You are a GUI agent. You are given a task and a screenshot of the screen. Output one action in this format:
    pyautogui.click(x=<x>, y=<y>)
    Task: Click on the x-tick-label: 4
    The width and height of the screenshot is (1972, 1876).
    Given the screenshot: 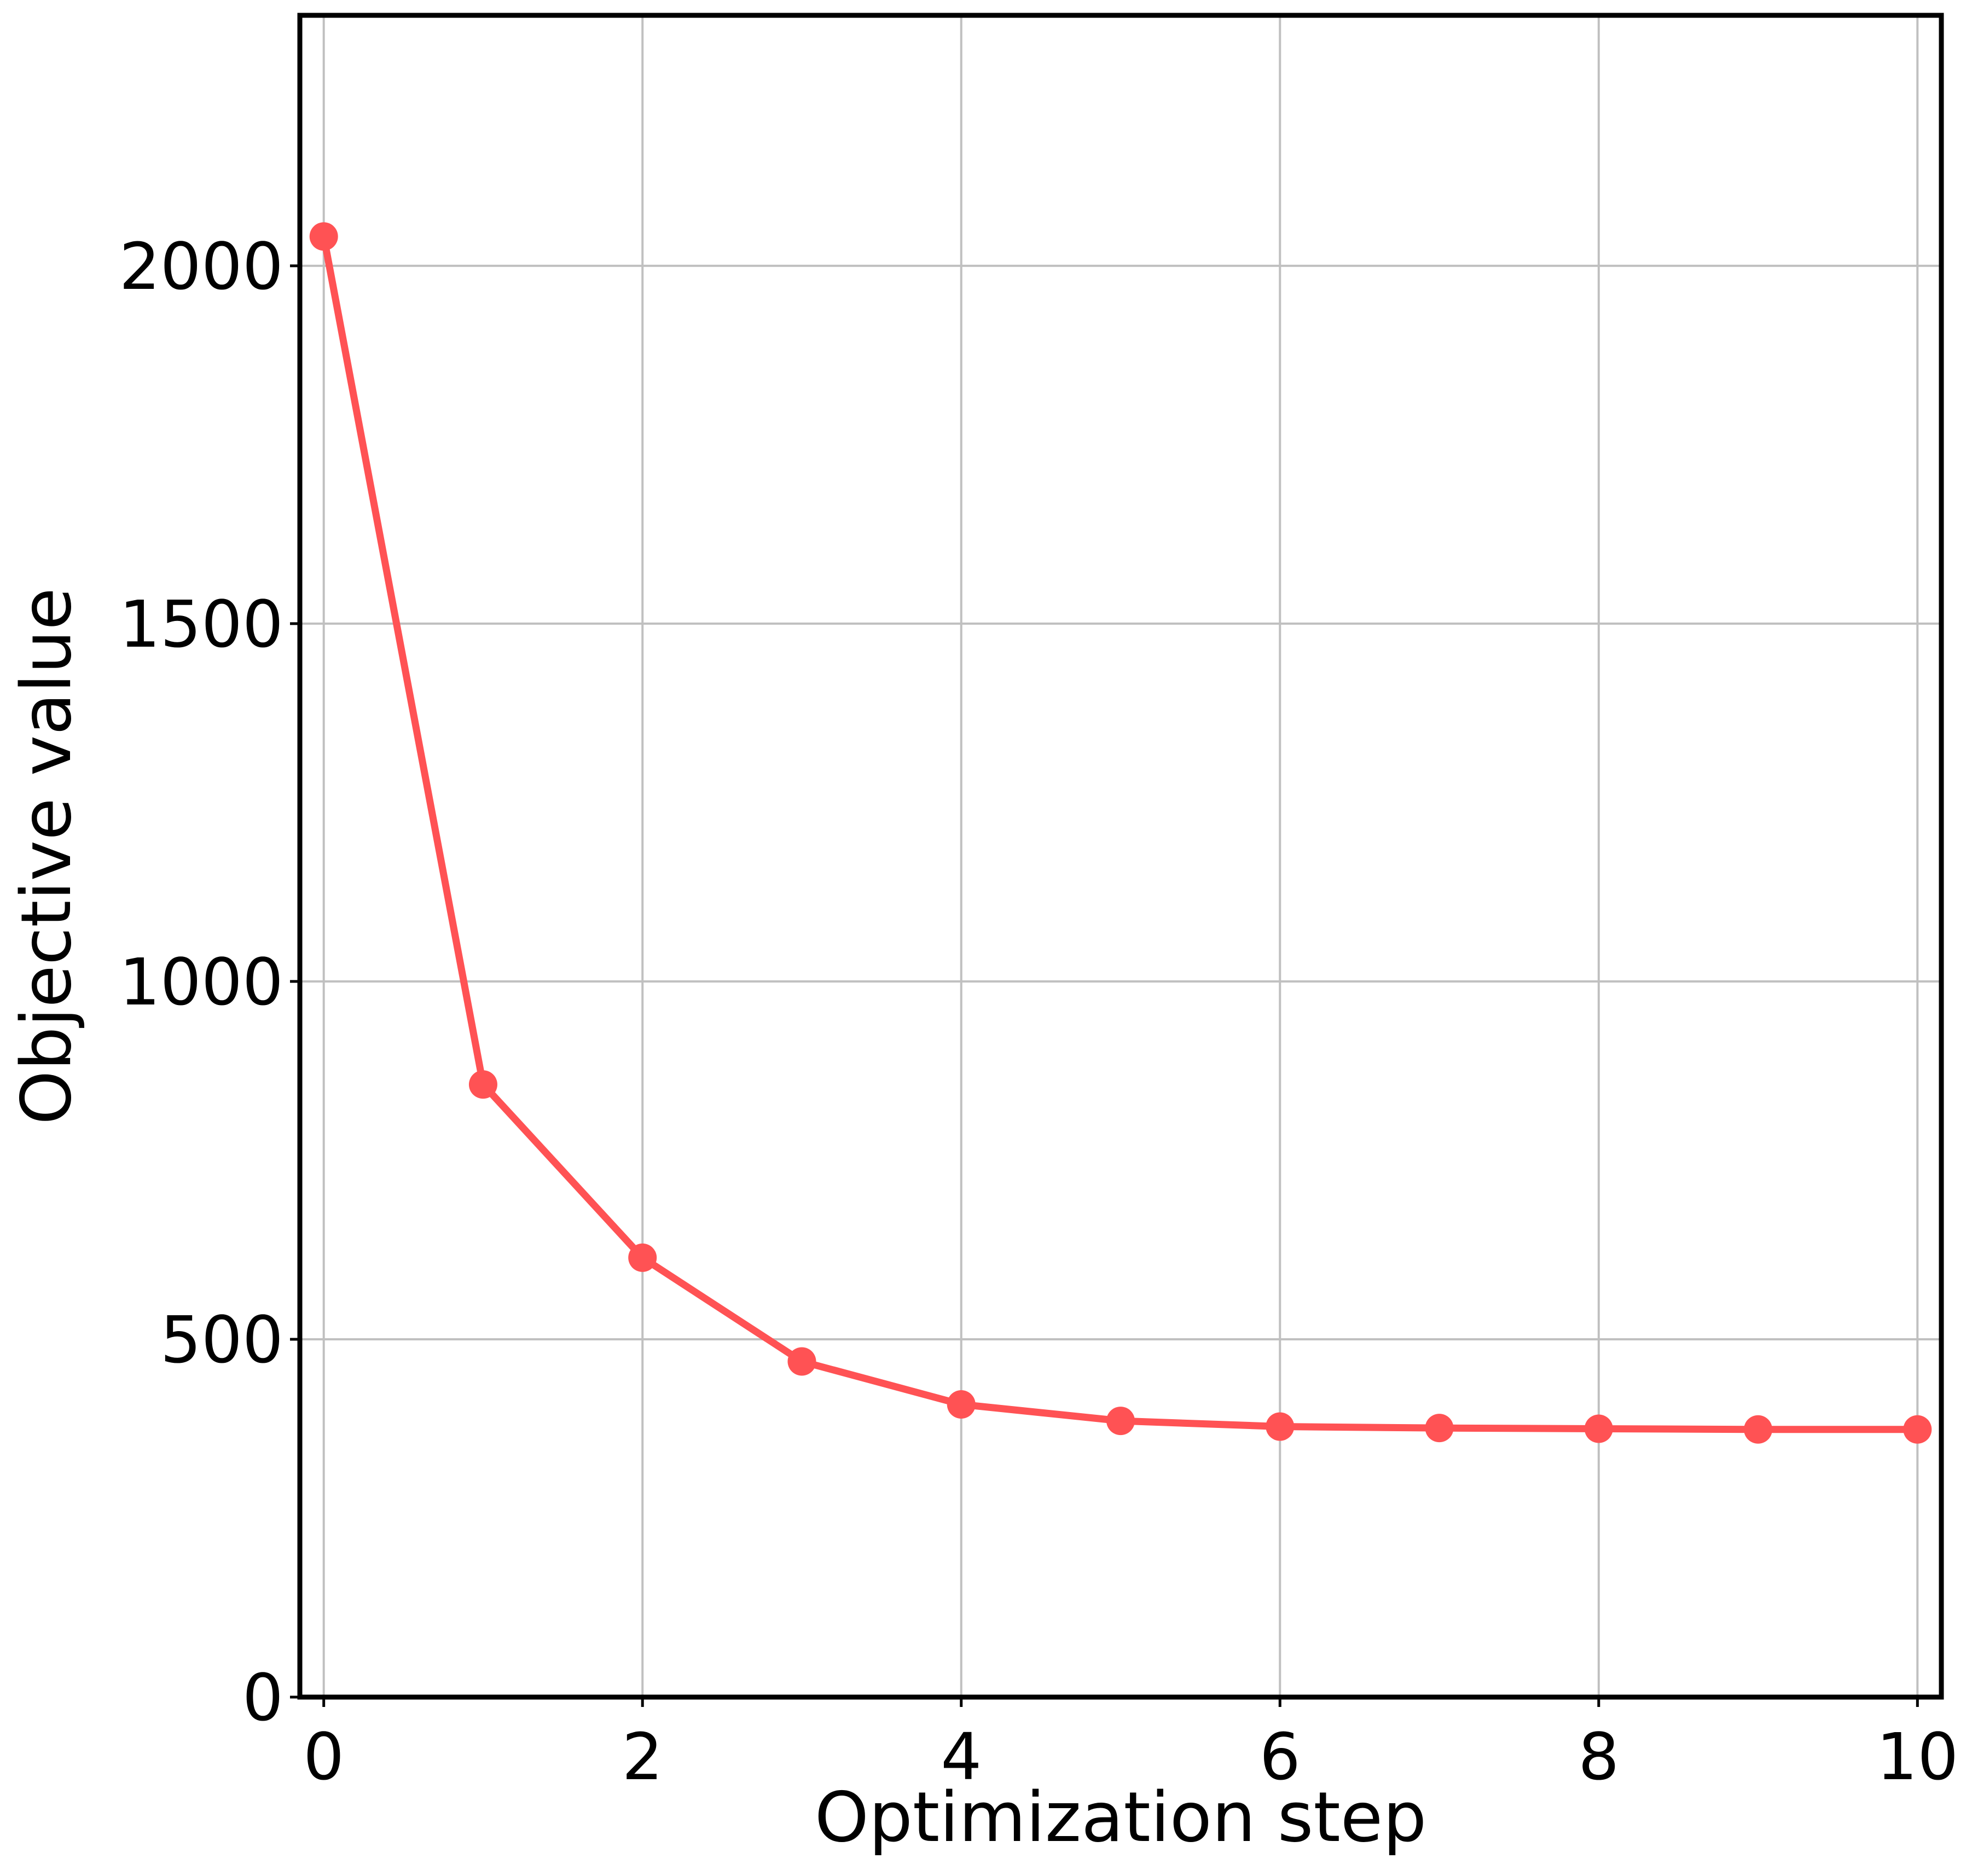 What is the action you would take?
    pyautogui.click(x=962, y=1756)
    